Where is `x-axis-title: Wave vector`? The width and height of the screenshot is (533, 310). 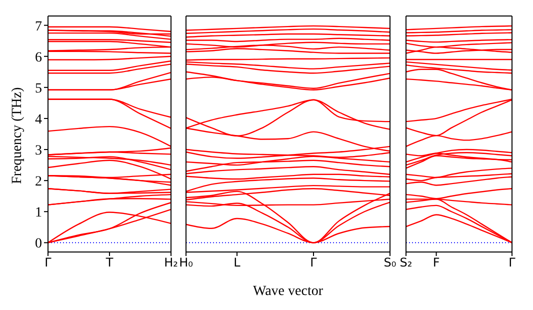
x-axis-title: Wave vector is located at coordinates (288, 291).